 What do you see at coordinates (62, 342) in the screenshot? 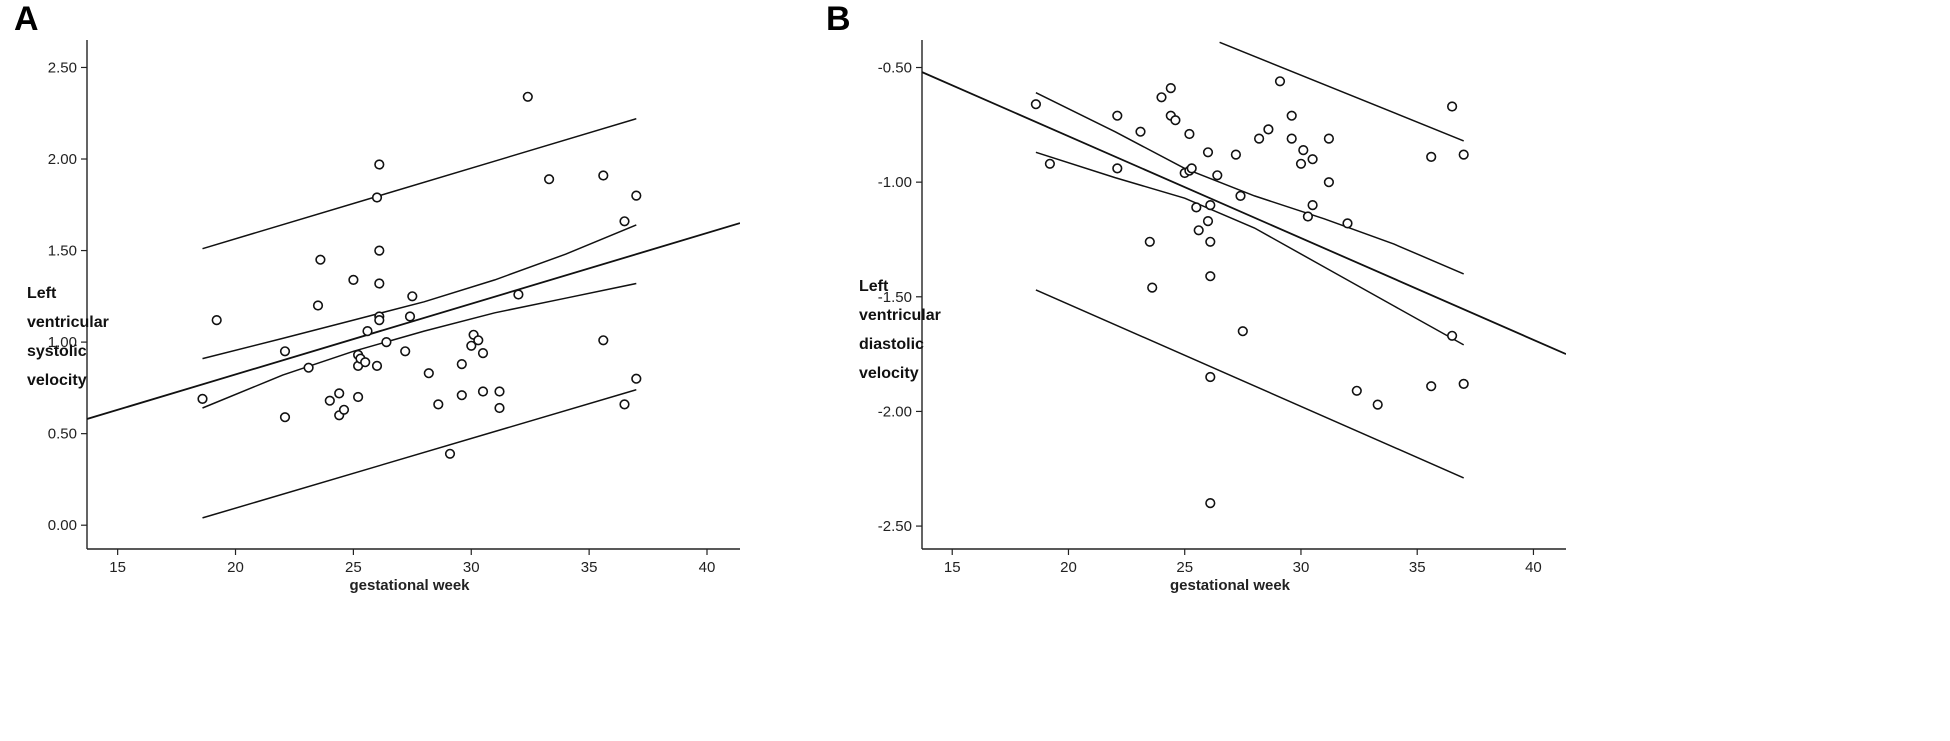
I see `y-tick-label: 1.00` at bounding box center [62, 342].